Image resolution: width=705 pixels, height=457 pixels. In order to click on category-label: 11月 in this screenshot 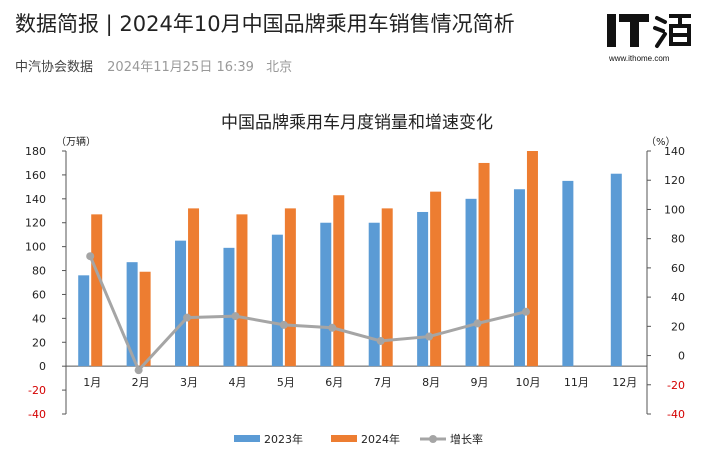, I will do `click(576, 382)`.